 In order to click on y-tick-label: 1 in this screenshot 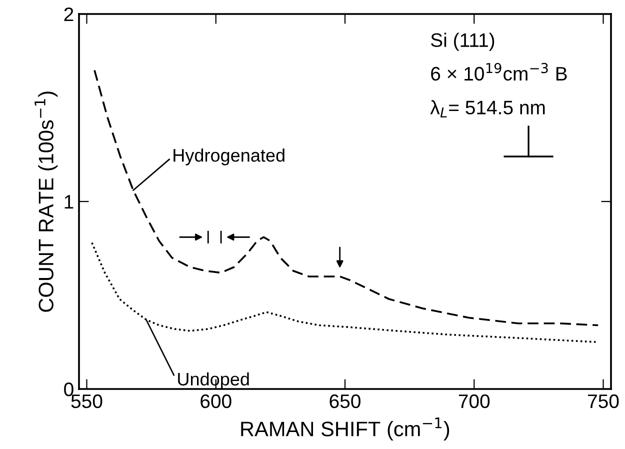, I will do `click(69, 202)`.